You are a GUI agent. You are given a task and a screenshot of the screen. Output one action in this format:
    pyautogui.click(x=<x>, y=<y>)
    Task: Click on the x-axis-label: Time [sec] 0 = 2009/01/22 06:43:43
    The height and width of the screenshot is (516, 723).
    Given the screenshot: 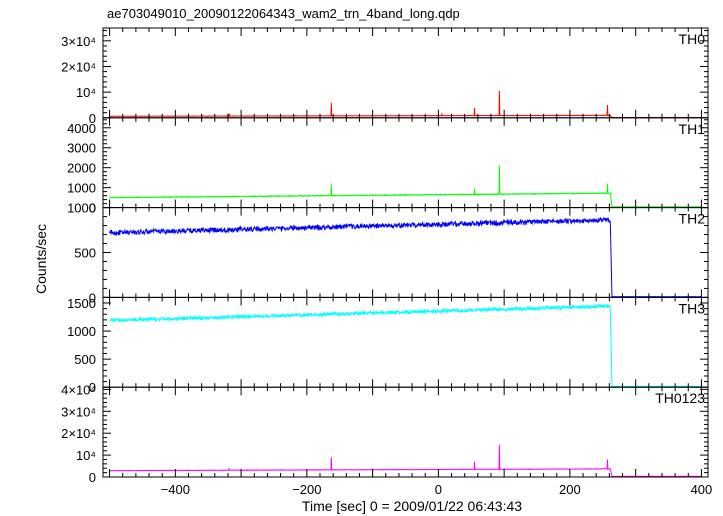 What is the action you would take?
    pyautogui.click(x=412, y=506)
    